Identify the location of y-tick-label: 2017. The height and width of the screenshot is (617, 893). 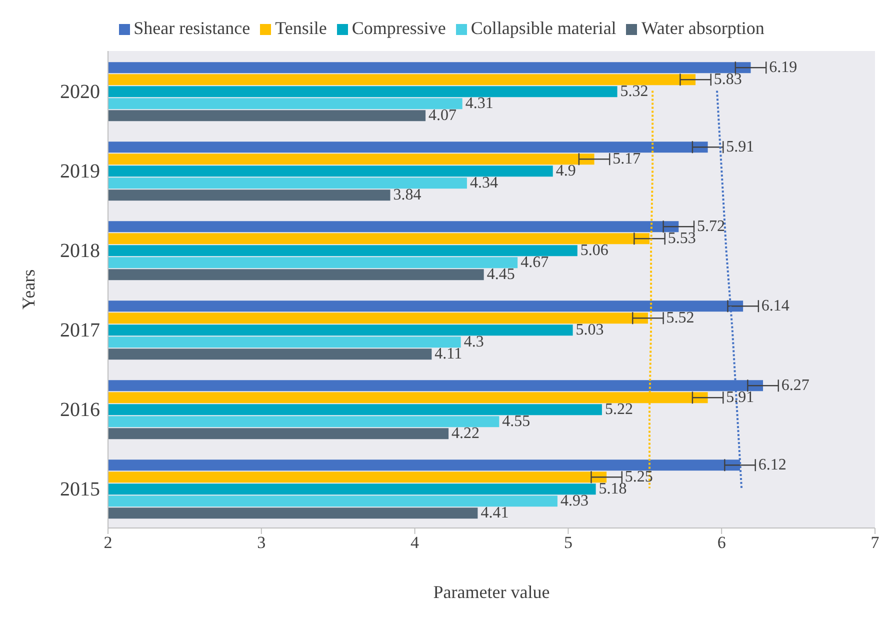
(80, 330).